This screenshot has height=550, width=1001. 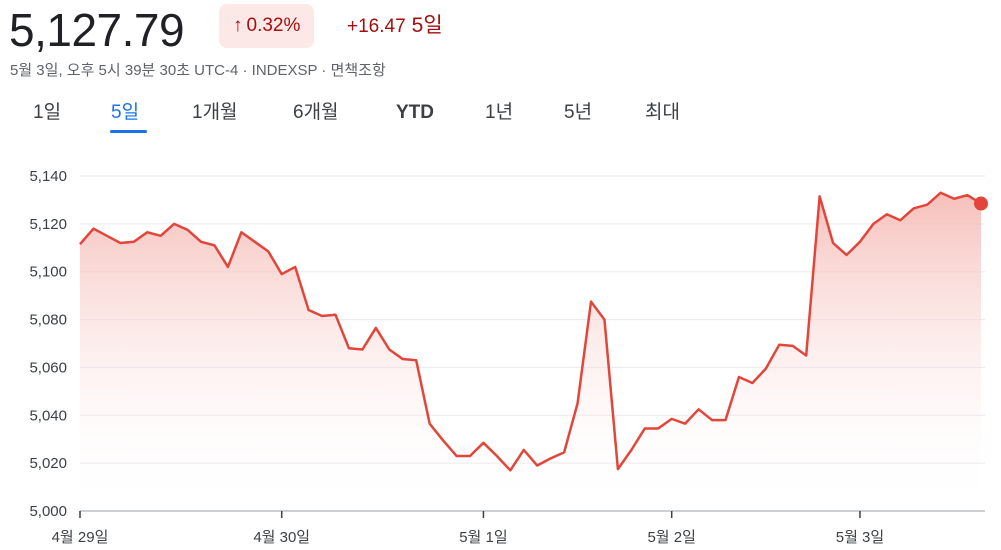 I want to click on x-tick-label: 5월 3일, so click(x=860, y=537).